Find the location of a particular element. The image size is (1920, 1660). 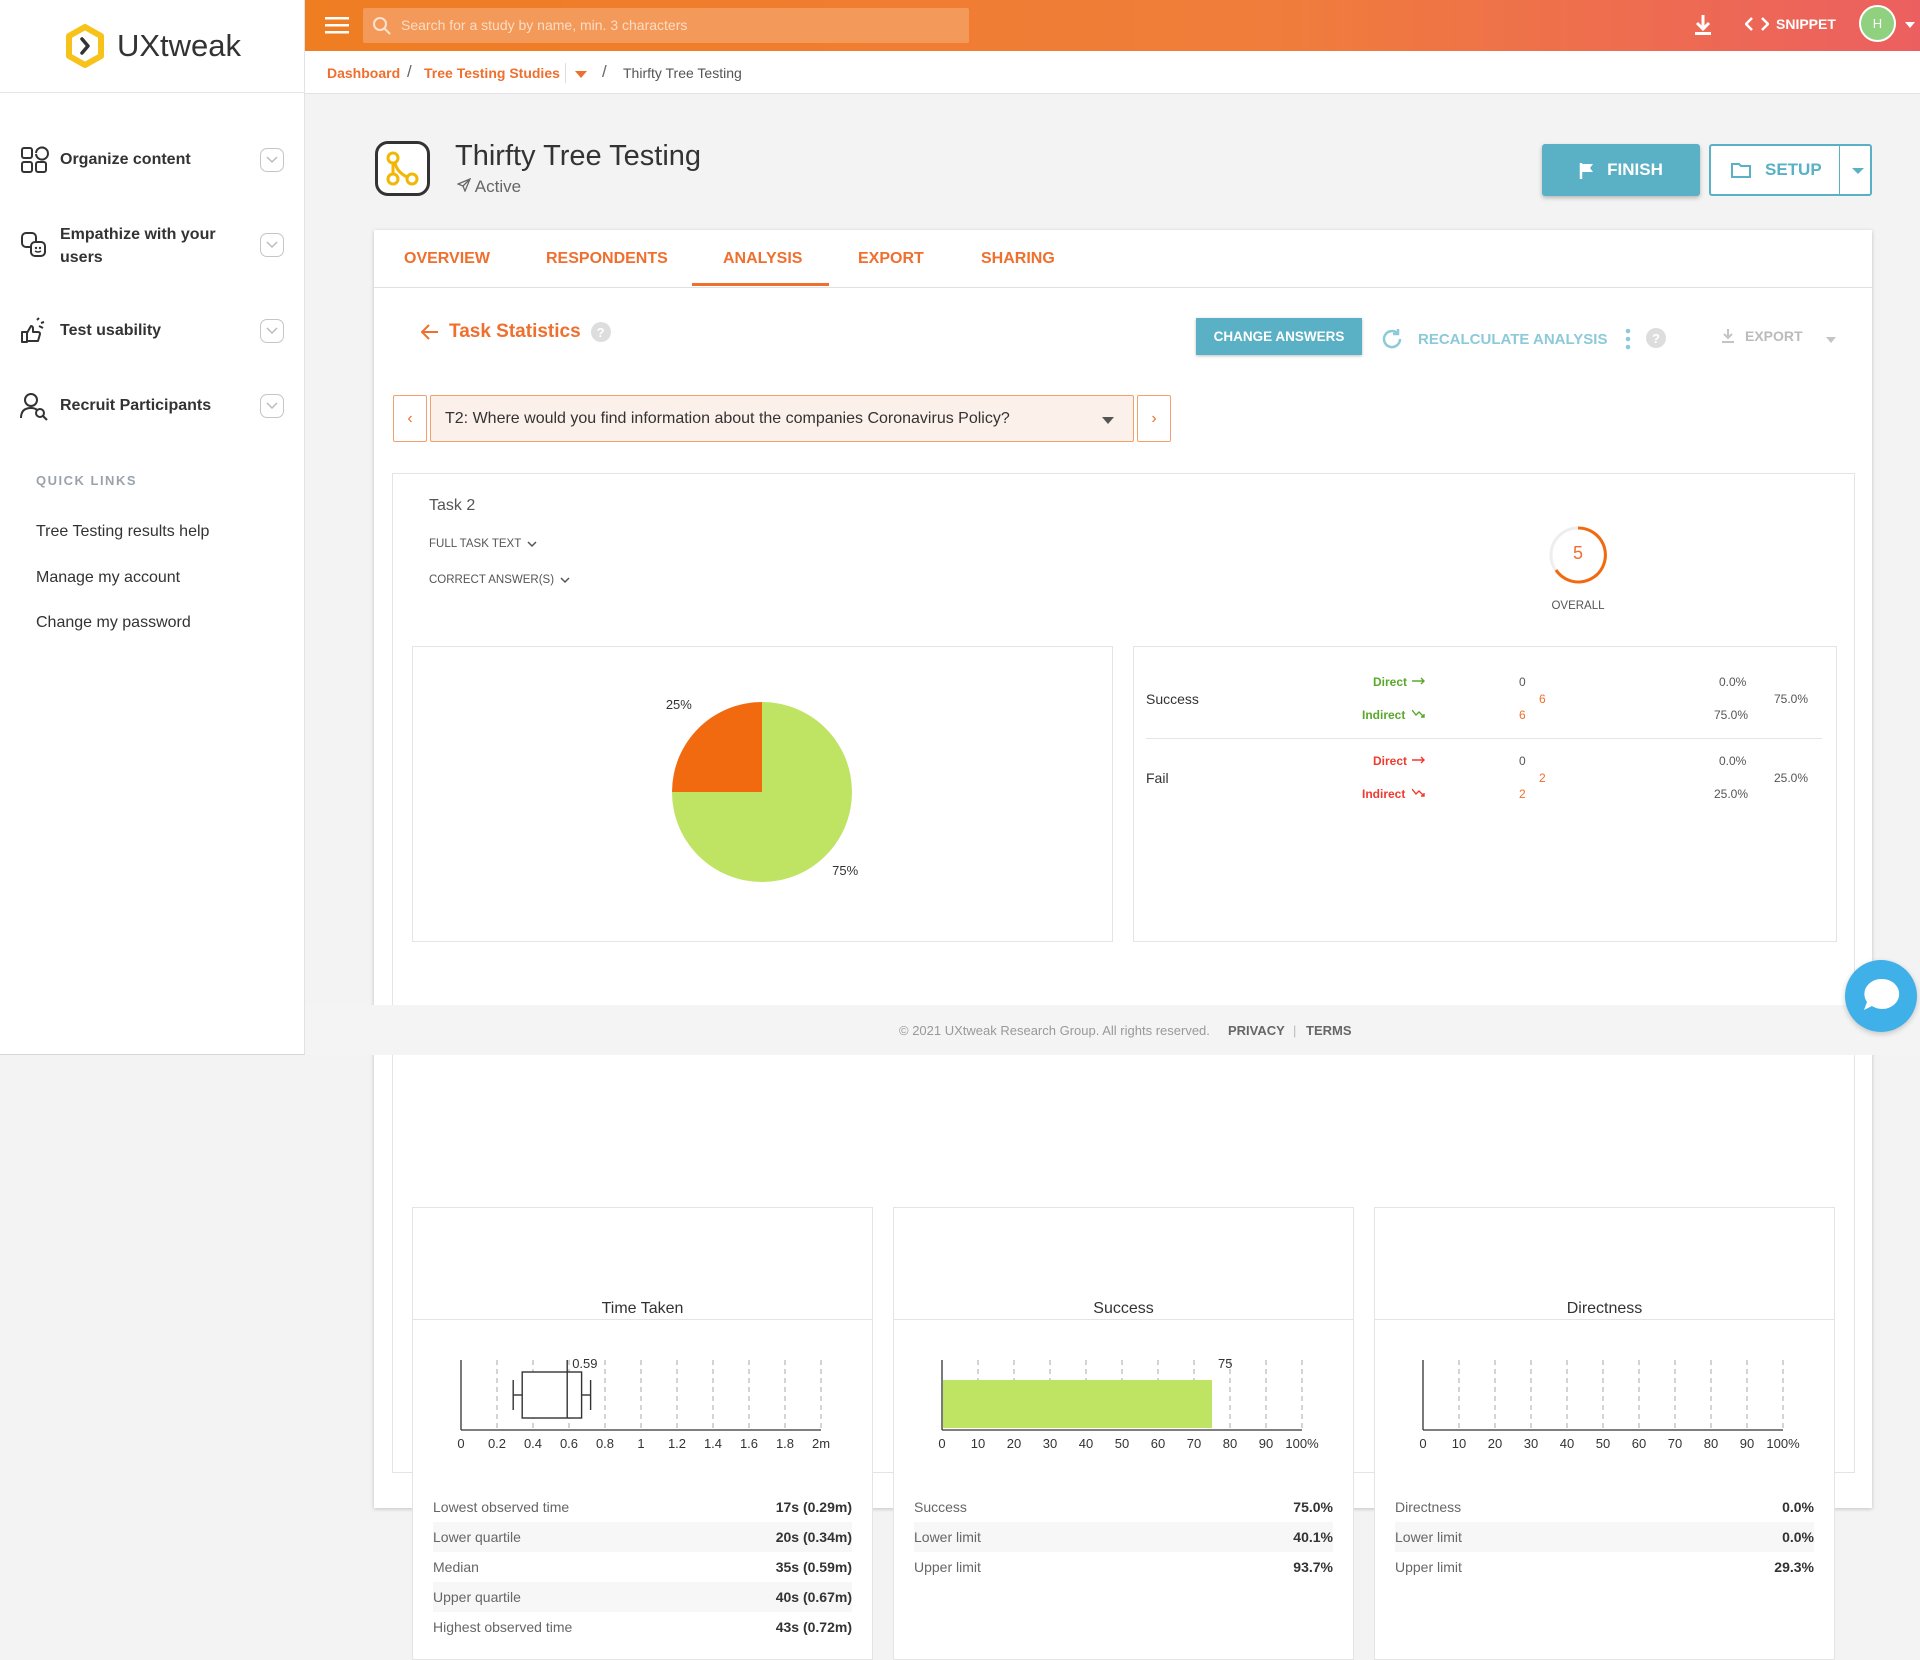

sidebar-item-test-usability: Test usability is located at coordinates (152, 330).